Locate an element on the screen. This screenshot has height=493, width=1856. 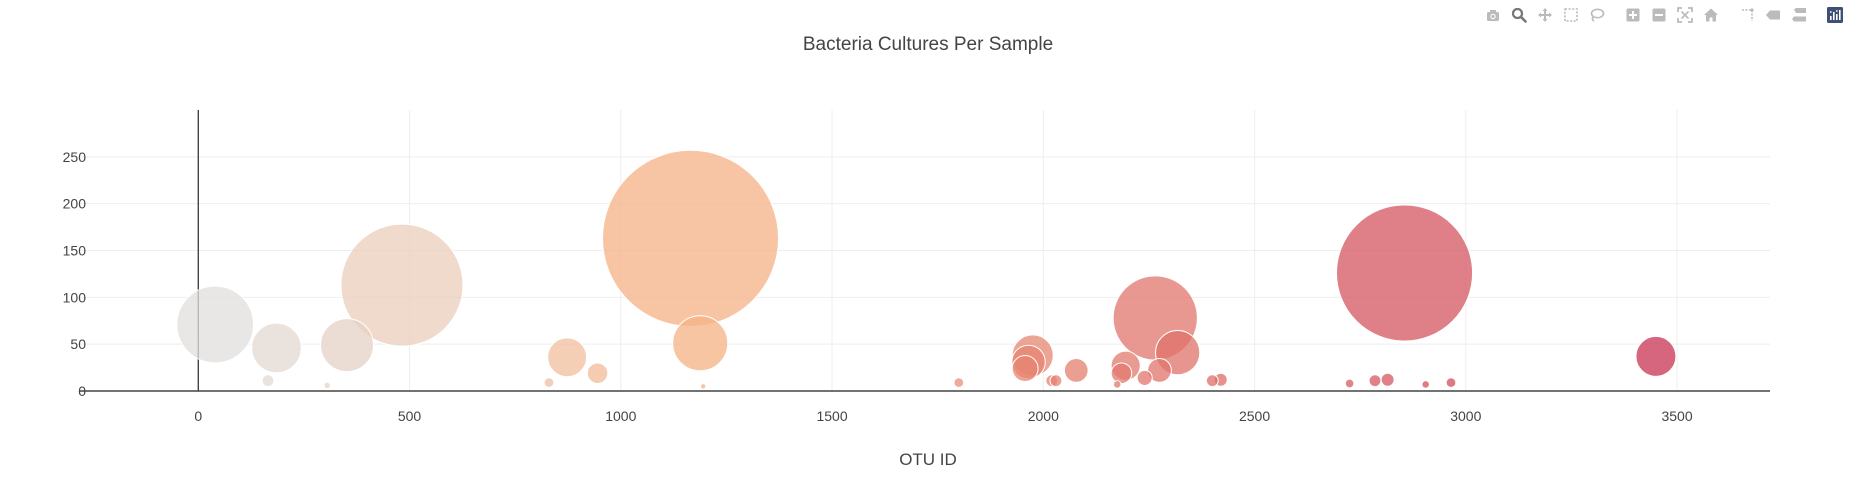
lasso-select-button is located at coordinates (1597, 15).